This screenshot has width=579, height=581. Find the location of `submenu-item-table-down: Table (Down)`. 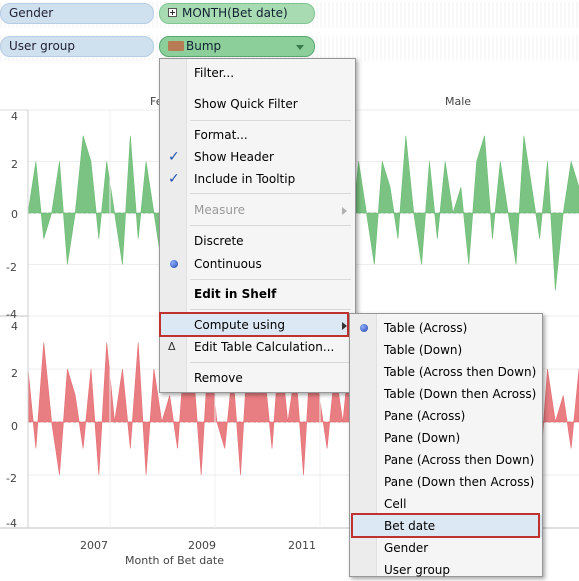

submenu-item-table-down: Table (Down) is located at coordinates (423, 350).